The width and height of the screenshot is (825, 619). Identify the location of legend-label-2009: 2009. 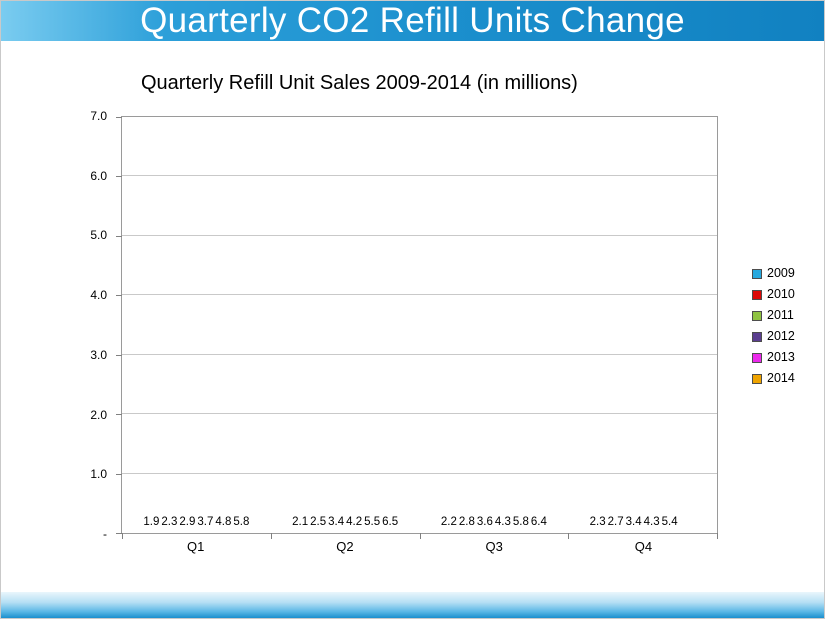
(781, 273).